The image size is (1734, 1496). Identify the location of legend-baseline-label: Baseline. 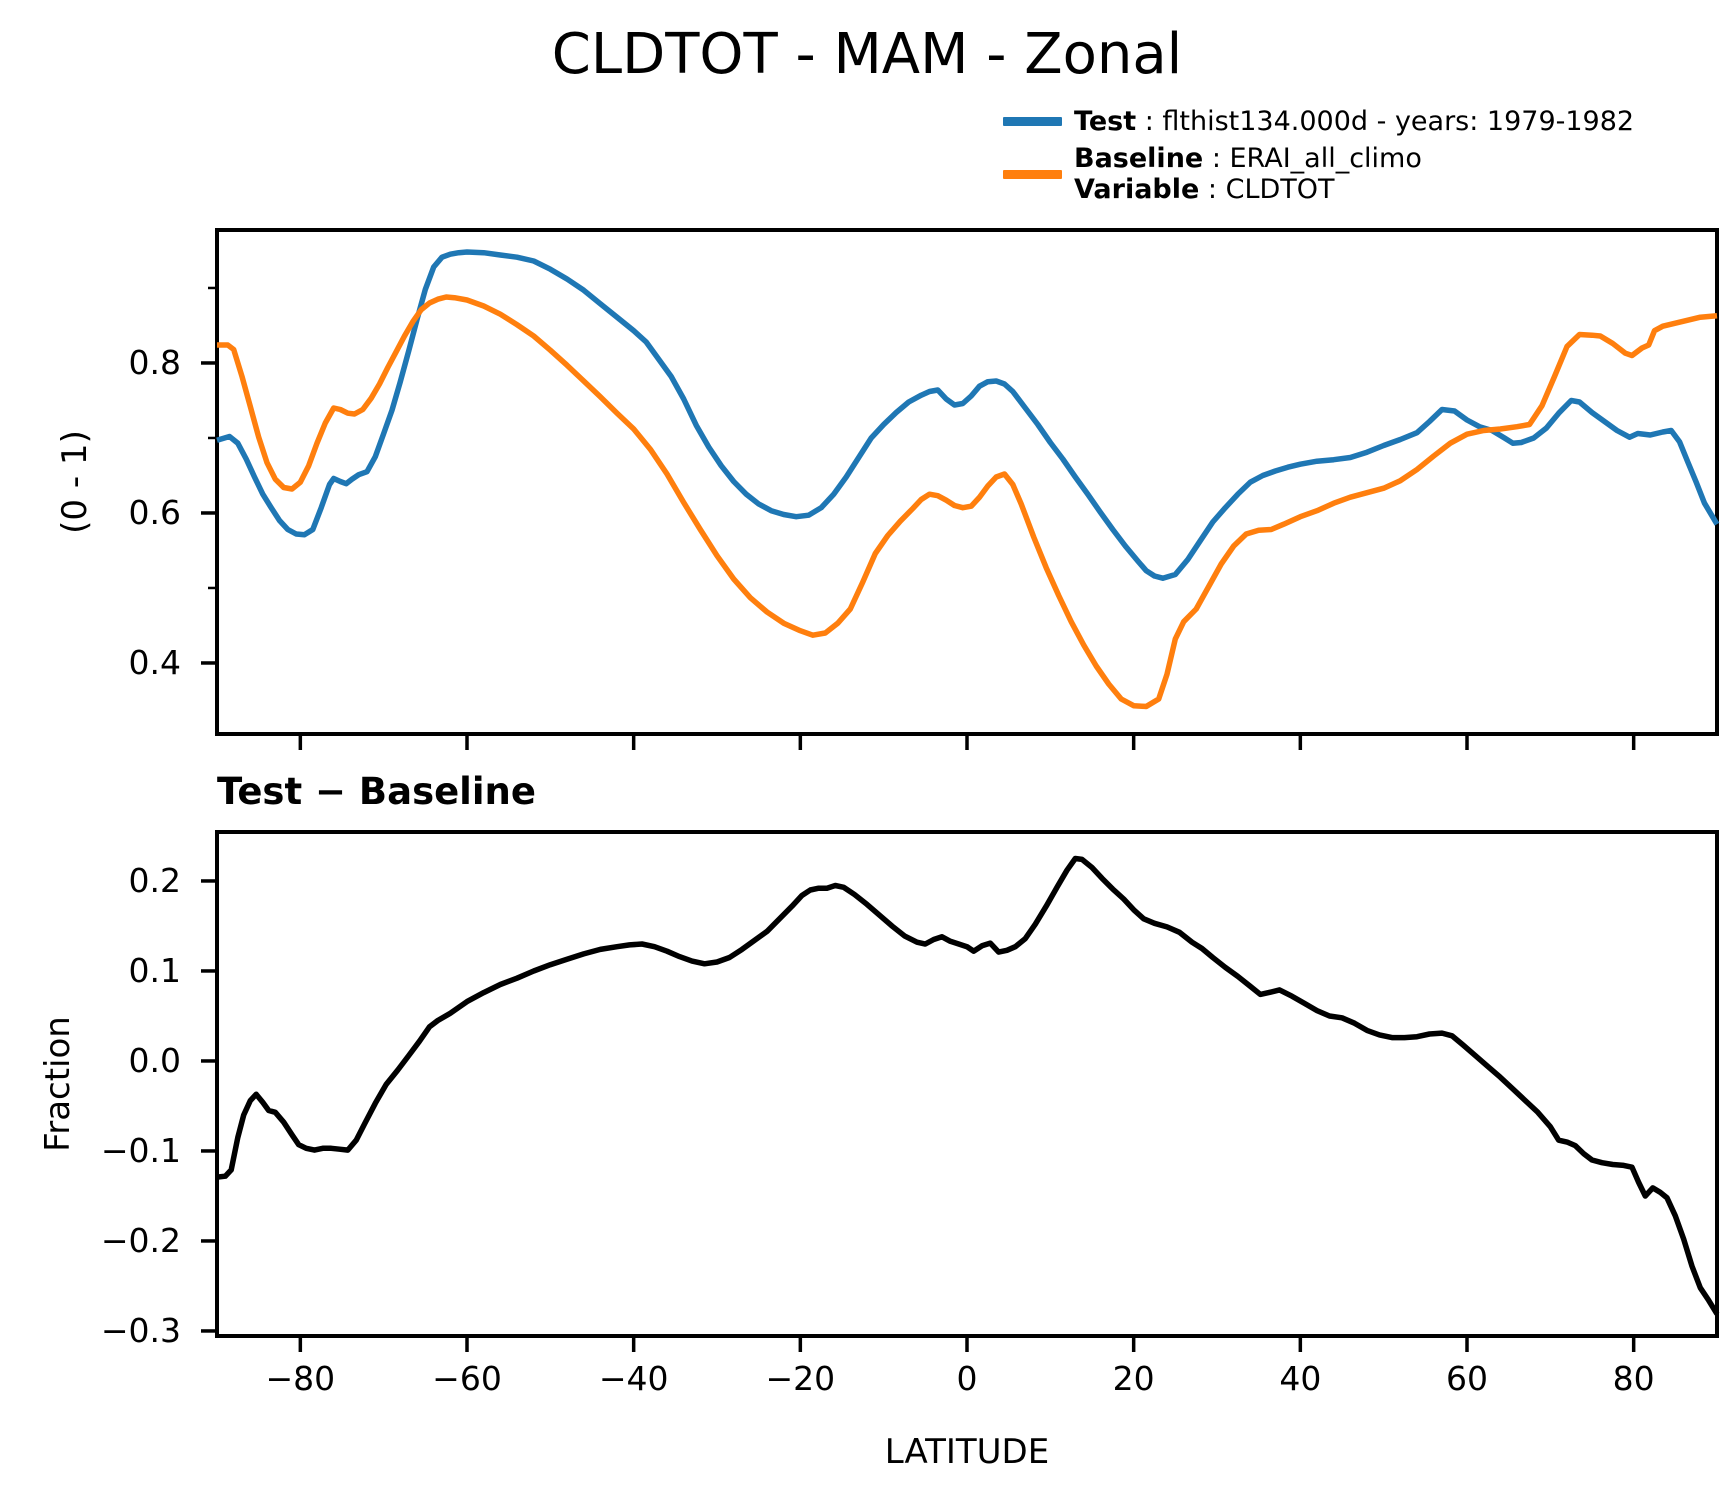
(1139, 158).